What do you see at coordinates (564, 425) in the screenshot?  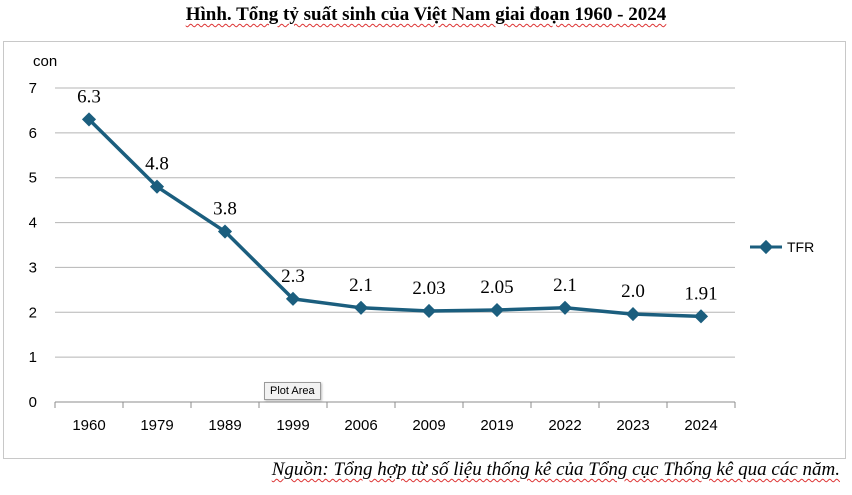 I see `x-tick-label: 2022` at bounding box center [564, 425].